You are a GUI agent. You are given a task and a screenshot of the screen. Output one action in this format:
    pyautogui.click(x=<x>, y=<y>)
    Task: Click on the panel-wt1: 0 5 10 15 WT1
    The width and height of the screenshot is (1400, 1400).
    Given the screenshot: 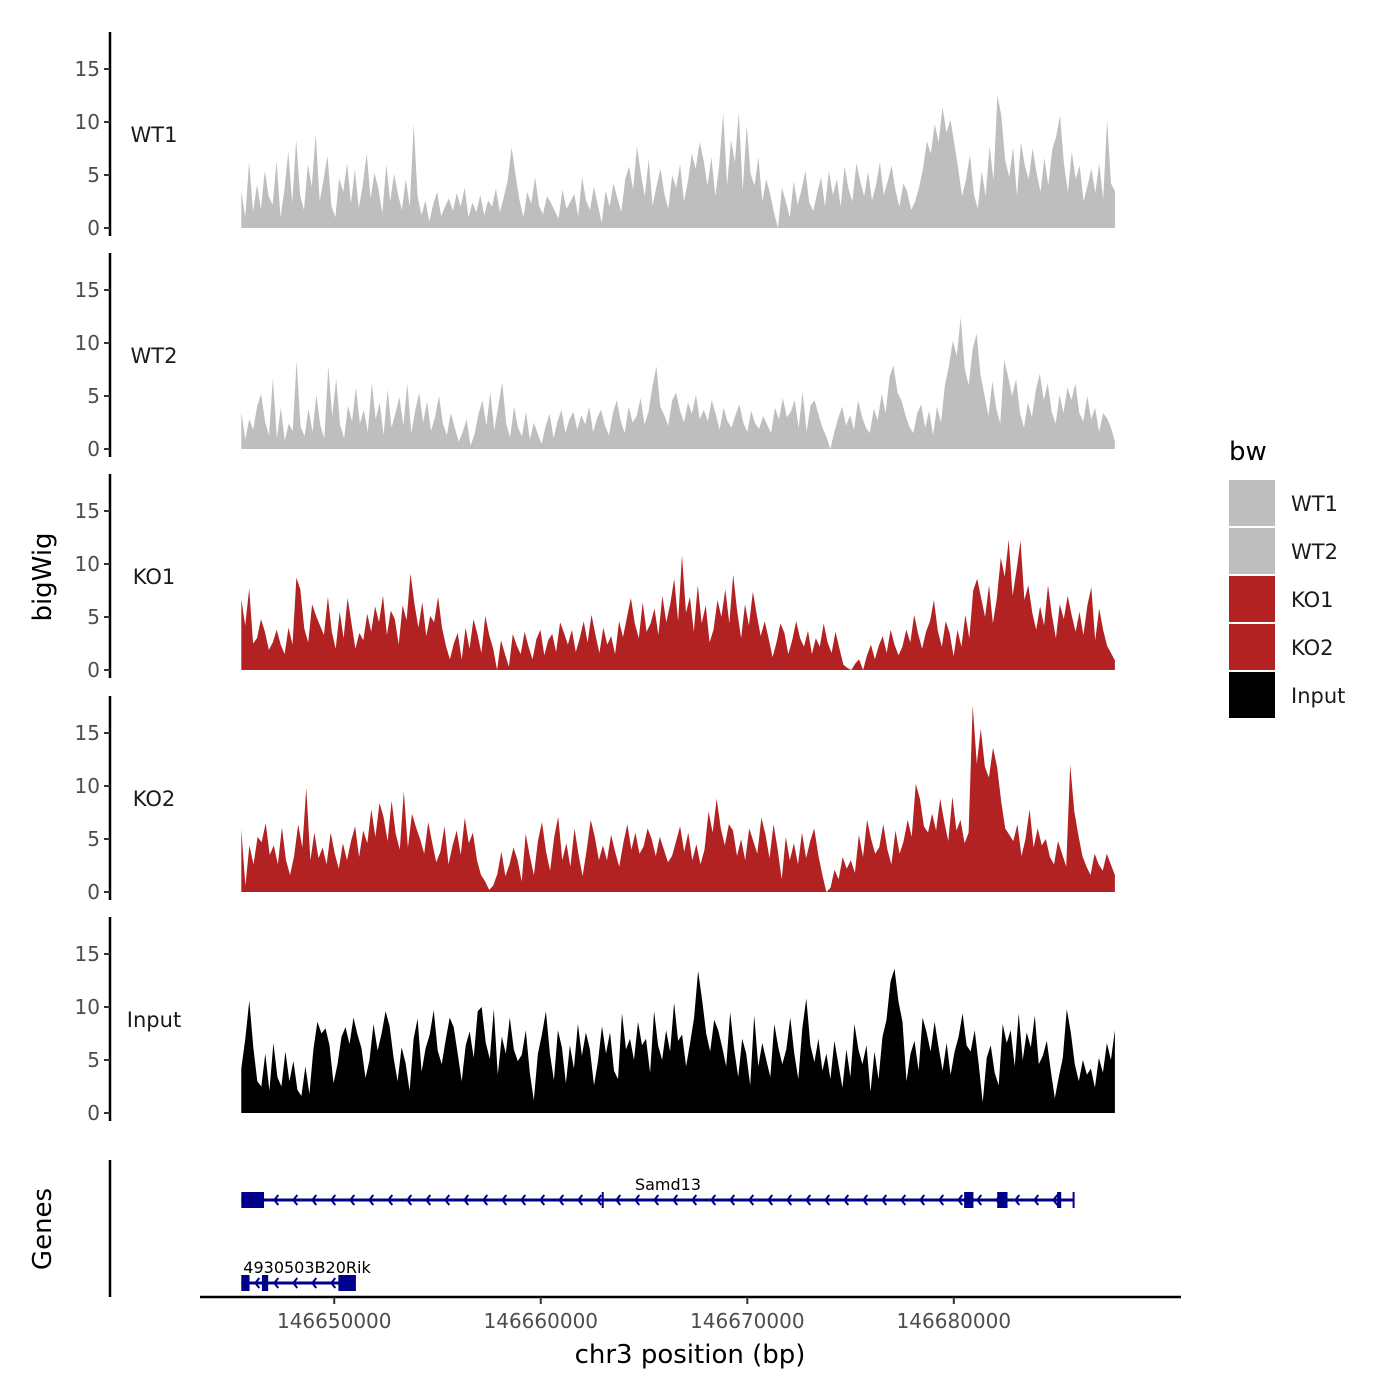 What is the action you would take?
    pyautogui.click(x=595, y=136)
    